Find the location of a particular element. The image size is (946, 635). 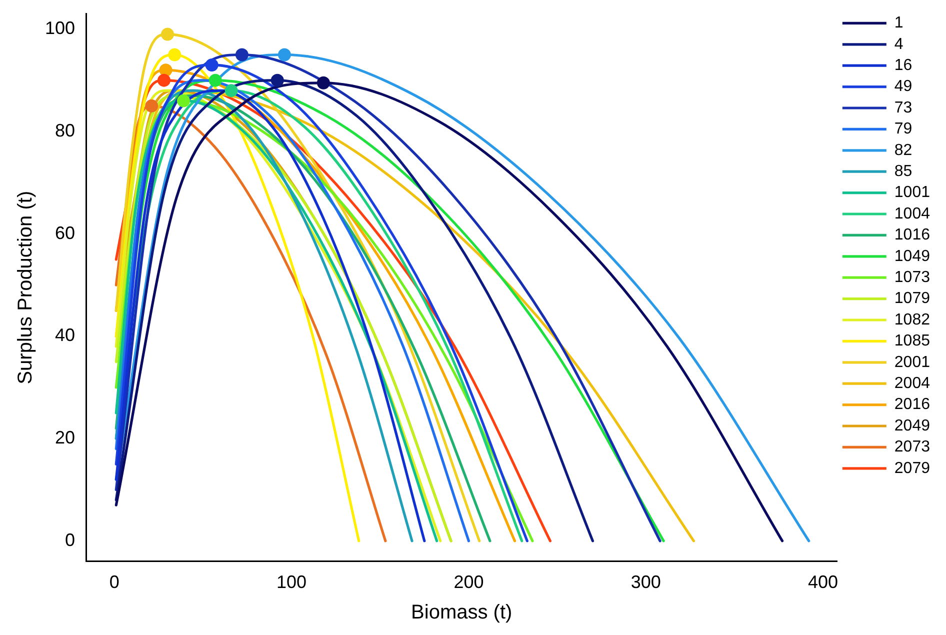

y-tick-label: 60 is located at coordinates (65, 232).